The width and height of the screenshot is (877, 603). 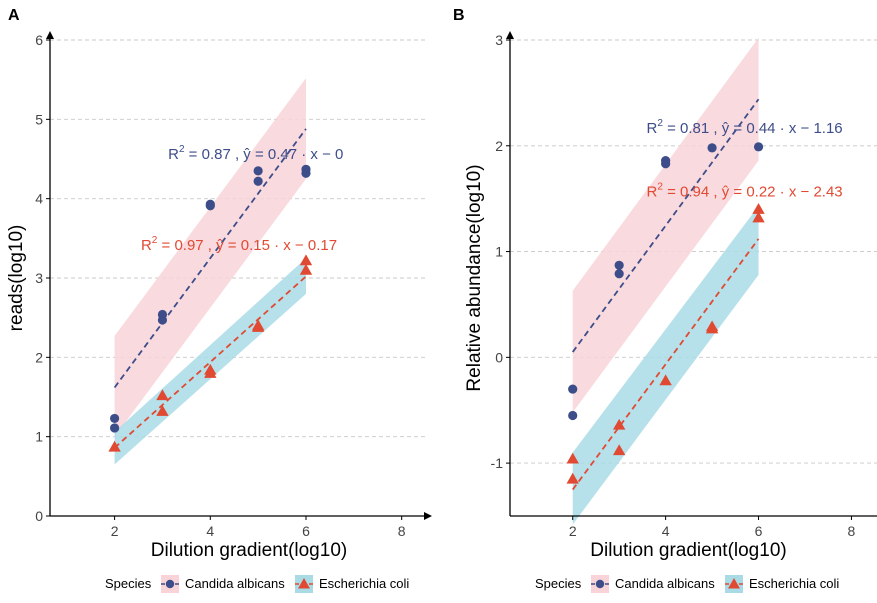 I want to click on legend-b: Species Candida albicans Escherichia coli, so click(x=687, y=584).